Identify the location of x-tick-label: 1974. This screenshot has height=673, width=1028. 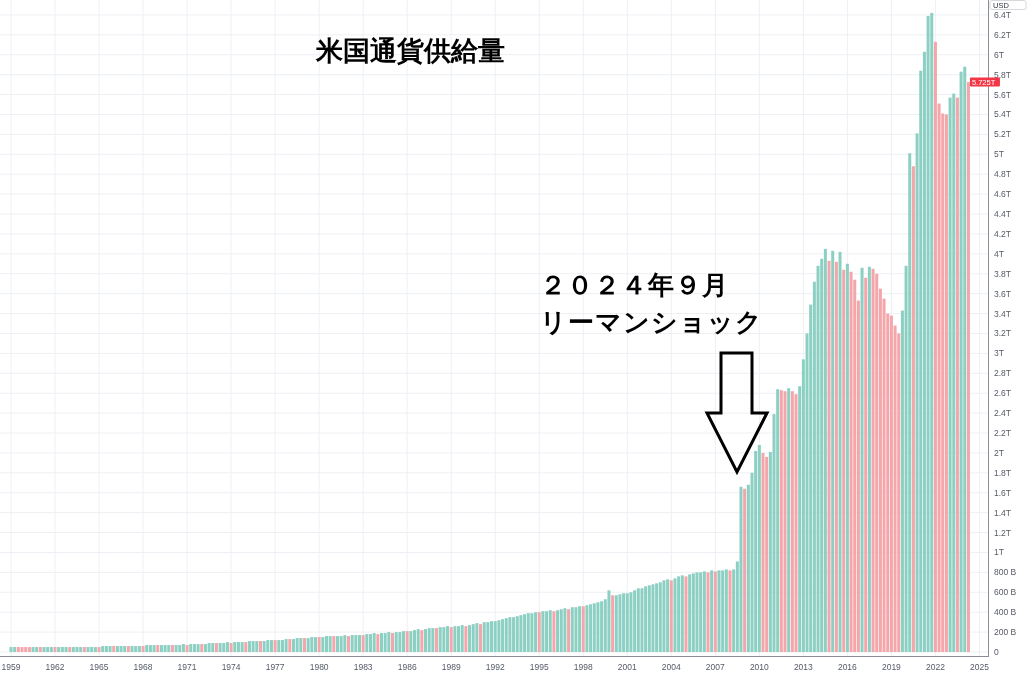
(231, 667).